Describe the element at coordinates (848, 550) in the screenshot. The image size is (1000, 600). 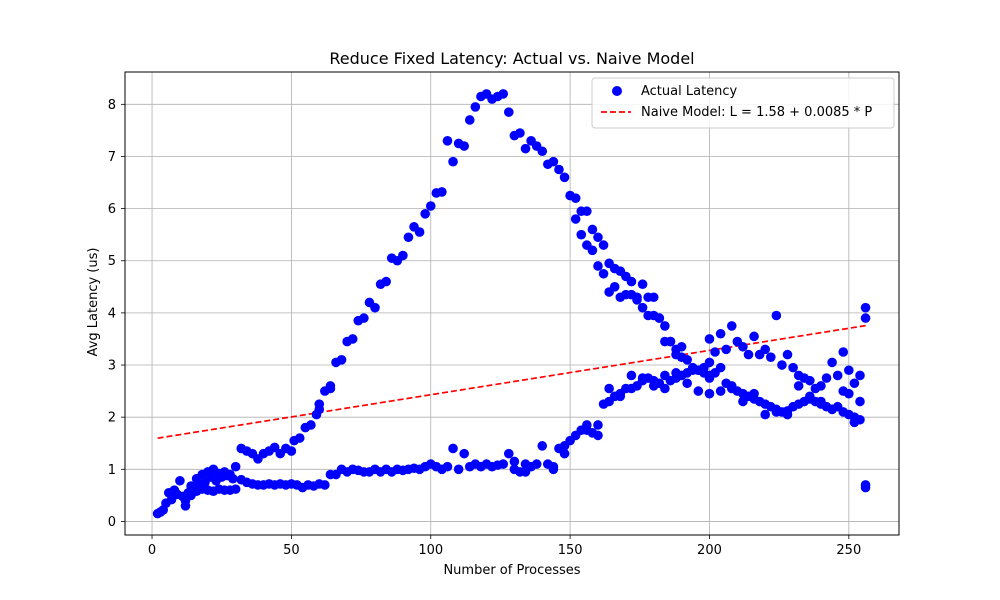
I see `x-tick-label: 250` at that location.